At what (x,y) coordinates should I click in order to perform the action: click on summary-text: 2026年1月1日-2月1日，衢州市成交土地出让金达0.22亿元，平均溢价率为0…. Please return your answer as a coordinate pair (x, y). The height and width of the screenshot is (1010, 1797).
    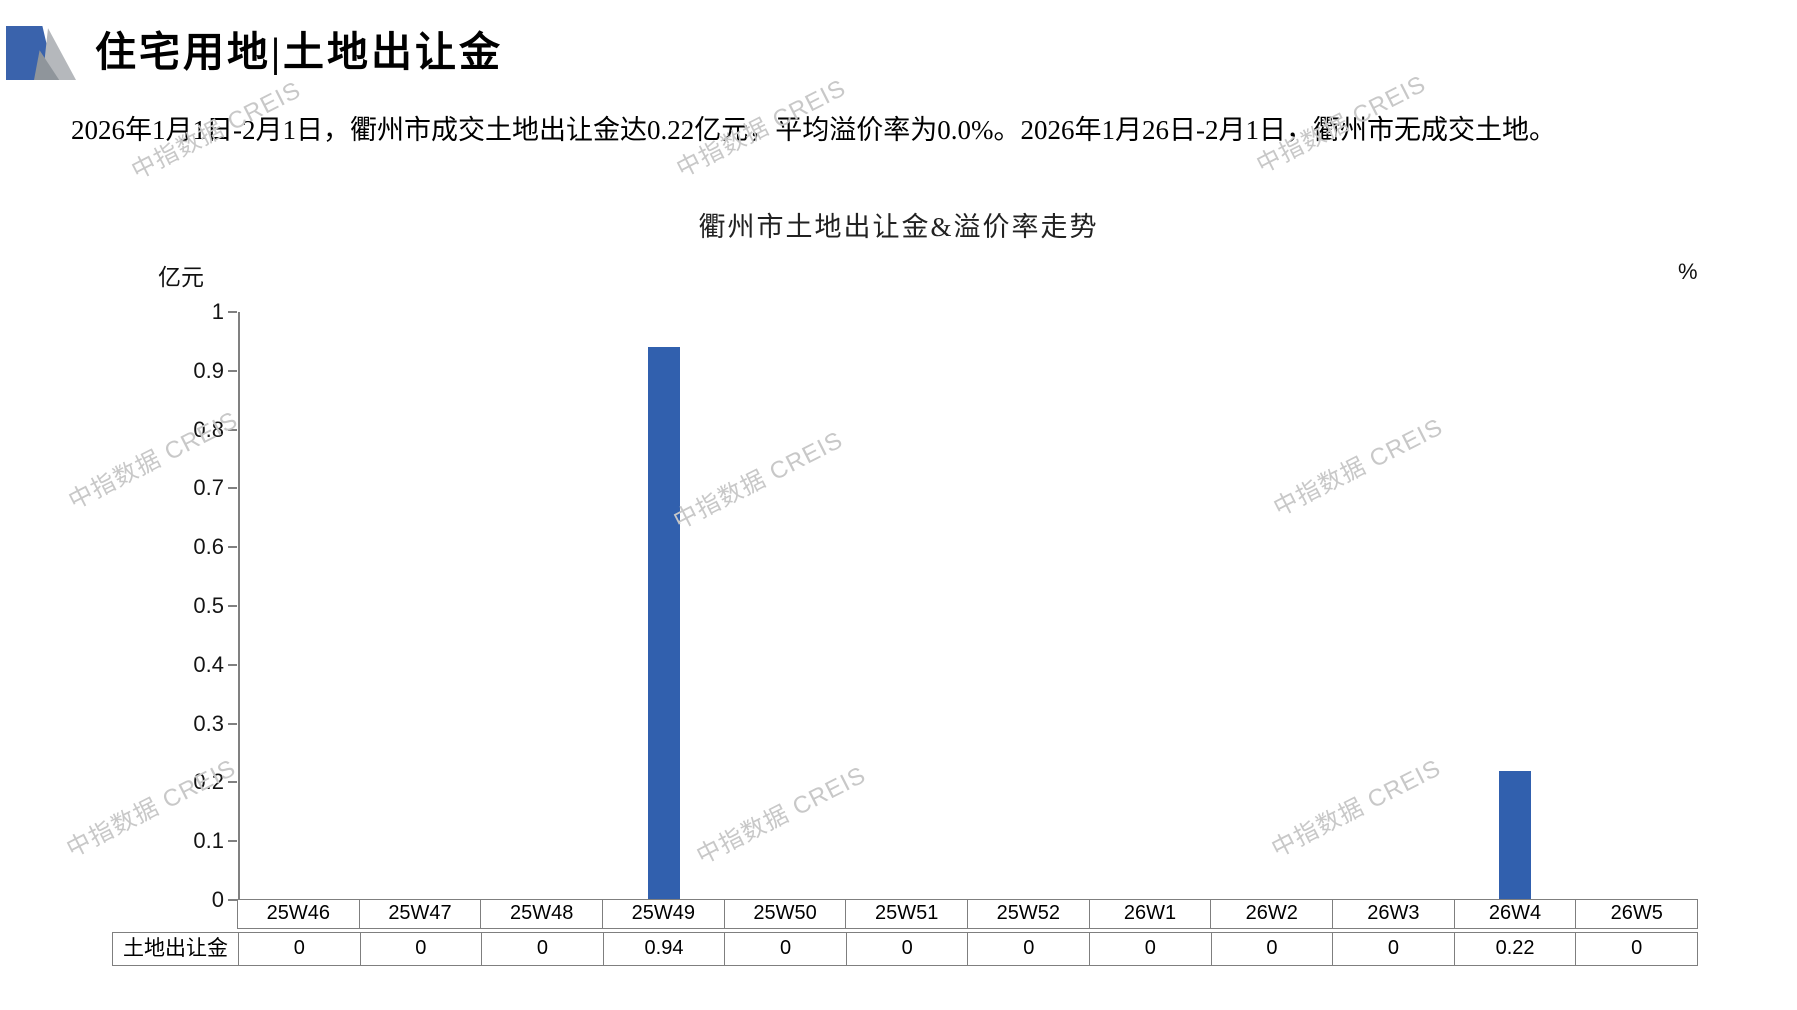
    Looking at the image, I should click on (813, 130).